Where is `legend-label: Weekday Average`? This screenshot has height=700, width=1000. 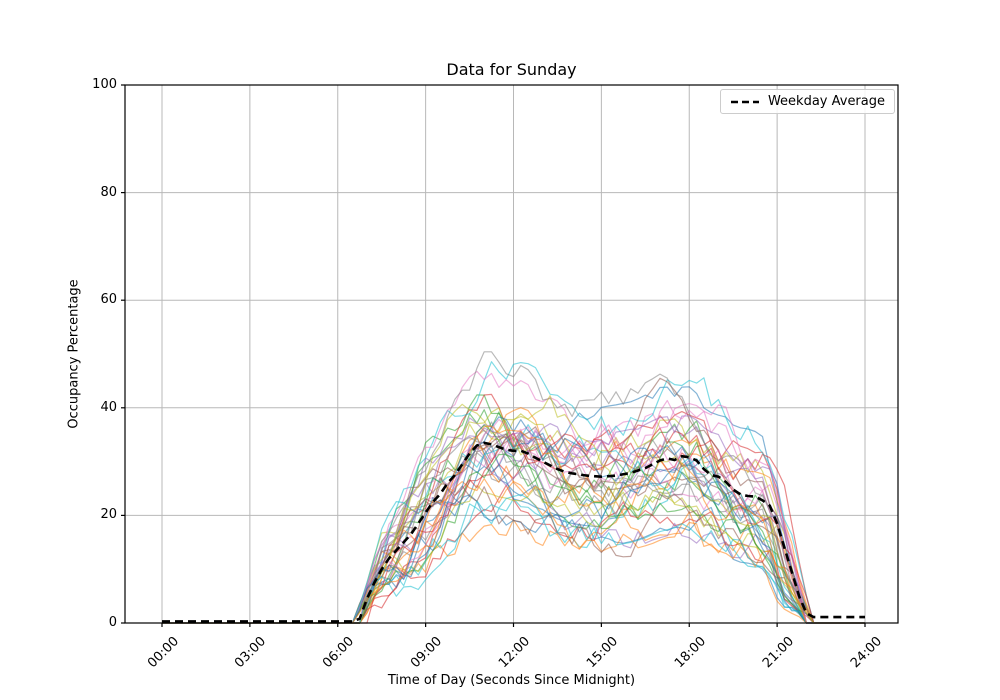
legend-label: Weekday Average is located at coordinates (826, 101).